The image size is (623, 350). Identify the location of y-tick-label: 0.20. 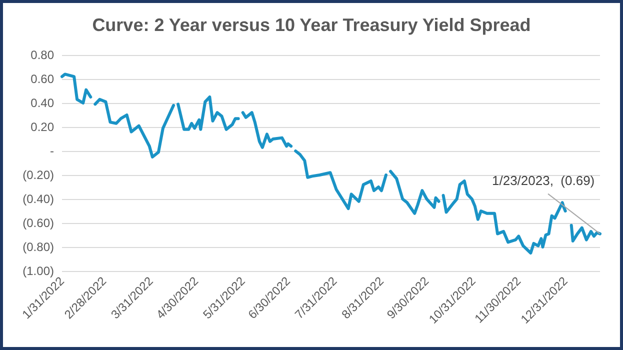
(42, 127).